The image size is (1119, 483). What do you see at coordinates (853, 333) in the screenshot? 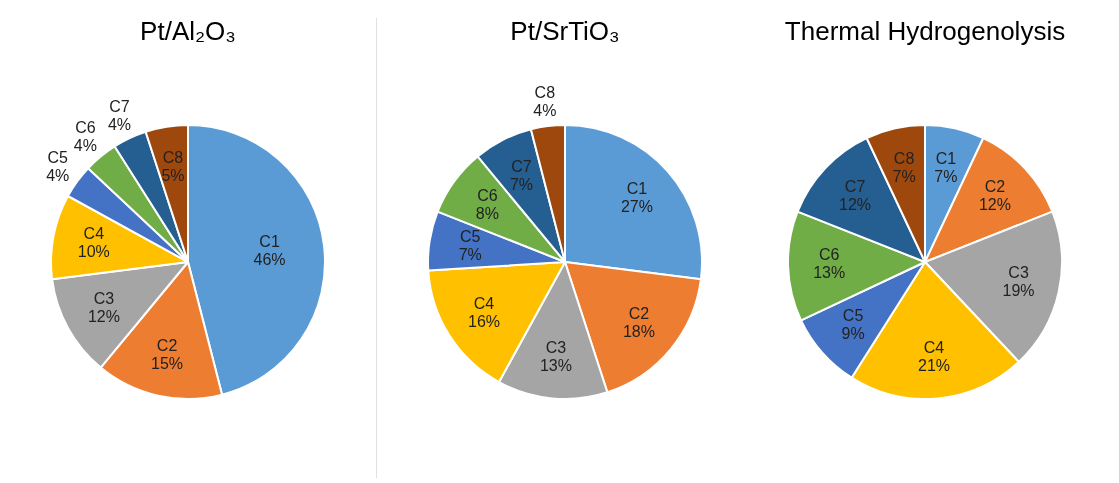
I see `data-label: 9%` at bounding box center [853, 333].